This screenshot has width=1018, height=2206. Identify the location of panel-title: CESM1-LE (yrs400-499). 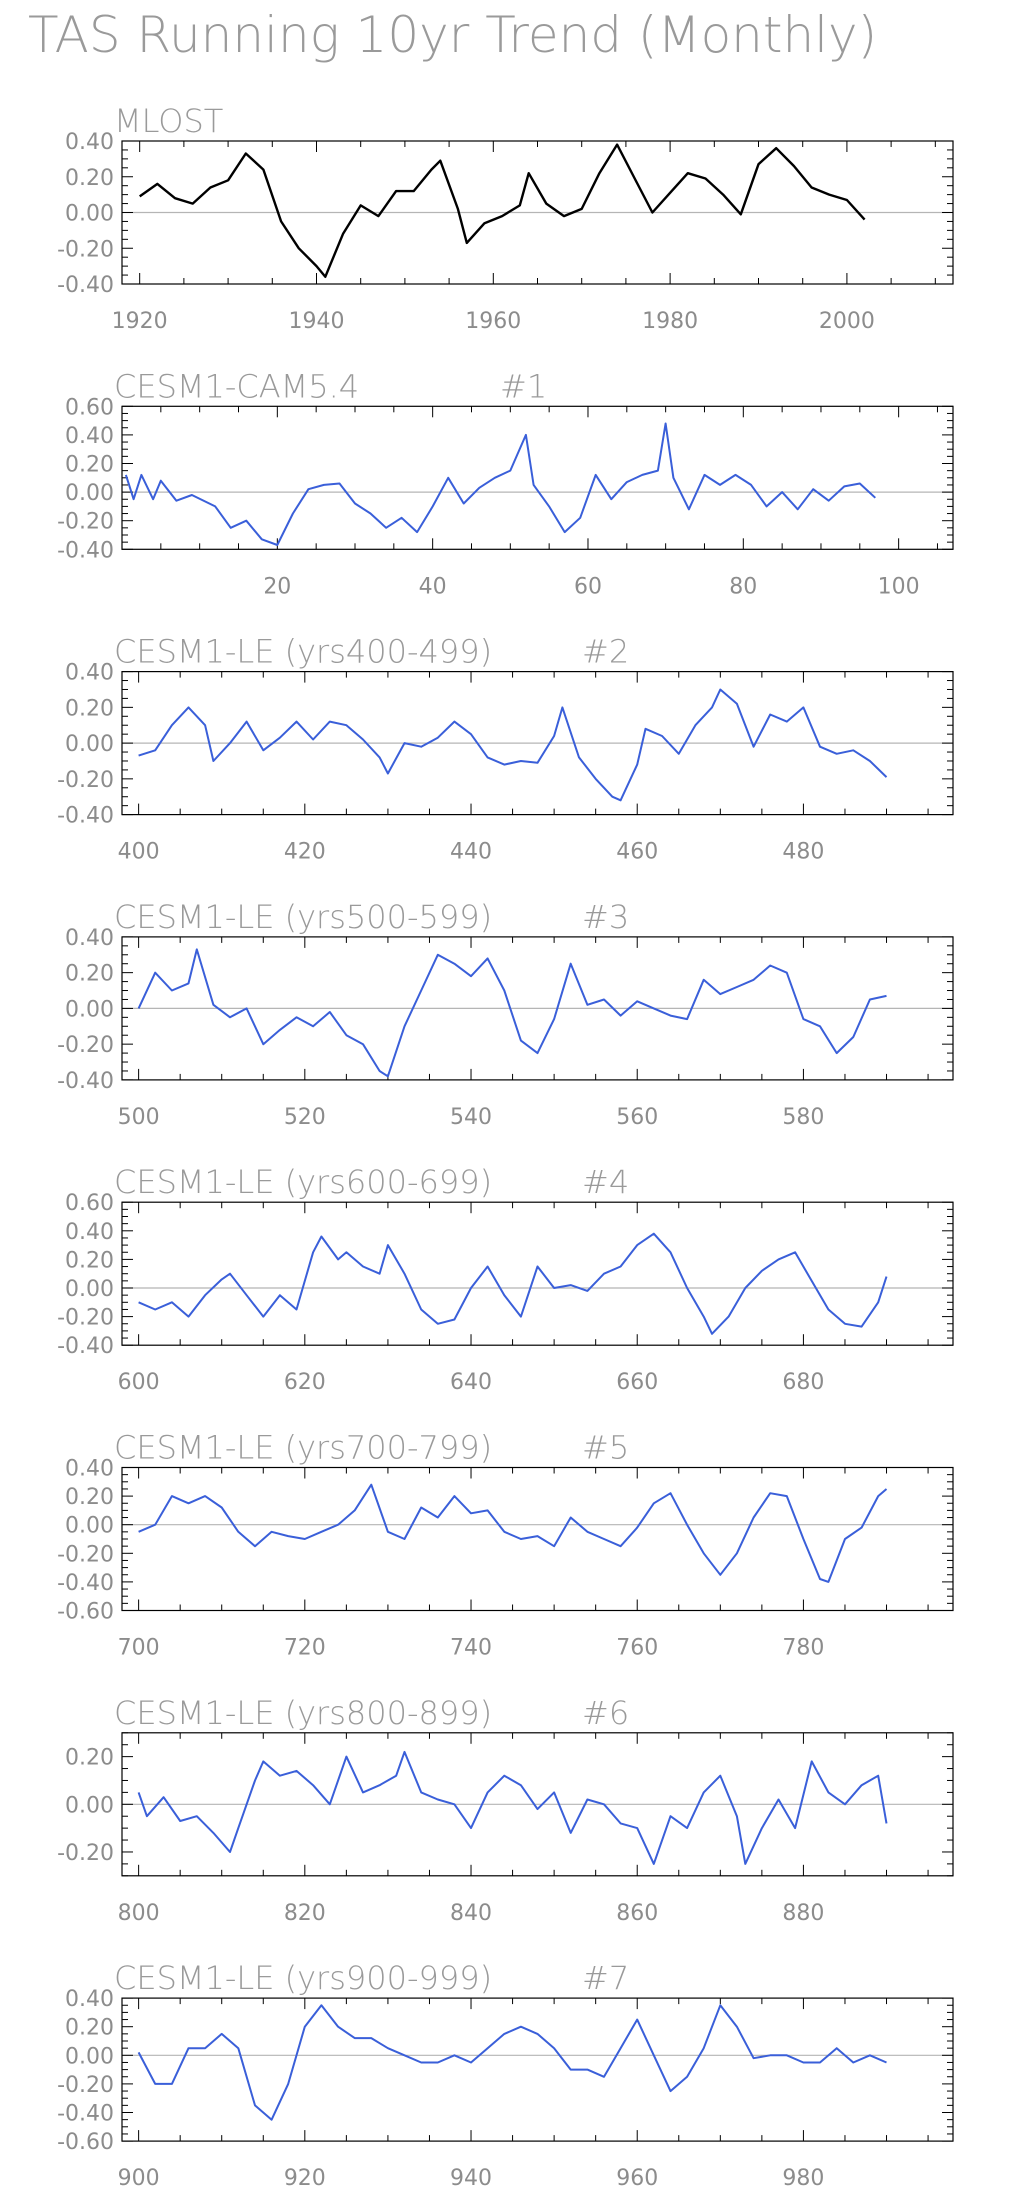
(303, 652).